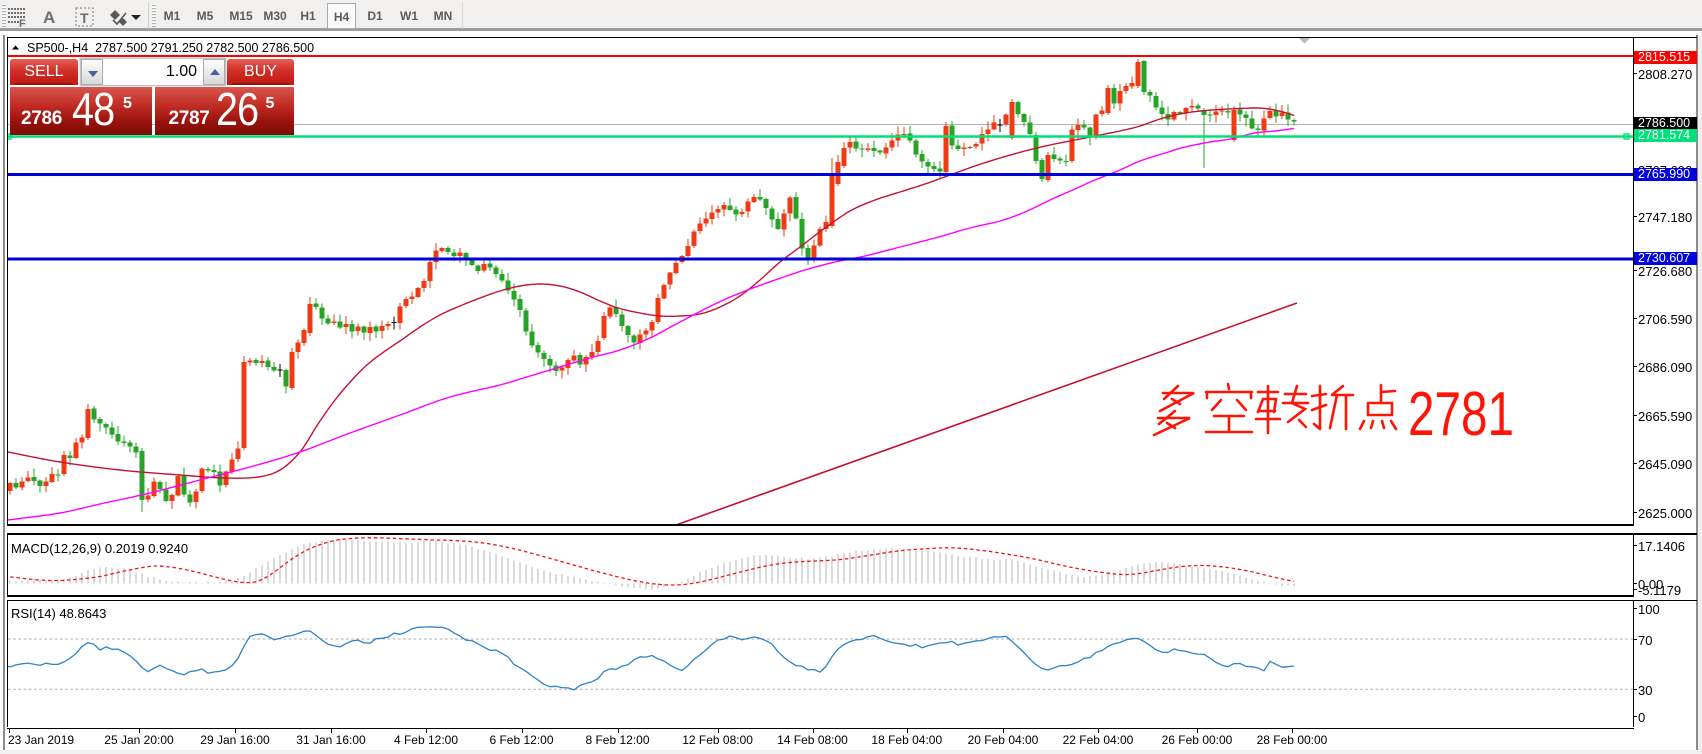 The image size is (1702, 754). Describe the element at coordinates (1461, 414) in the screenshot. I see `svg-text: 2781` at that location.